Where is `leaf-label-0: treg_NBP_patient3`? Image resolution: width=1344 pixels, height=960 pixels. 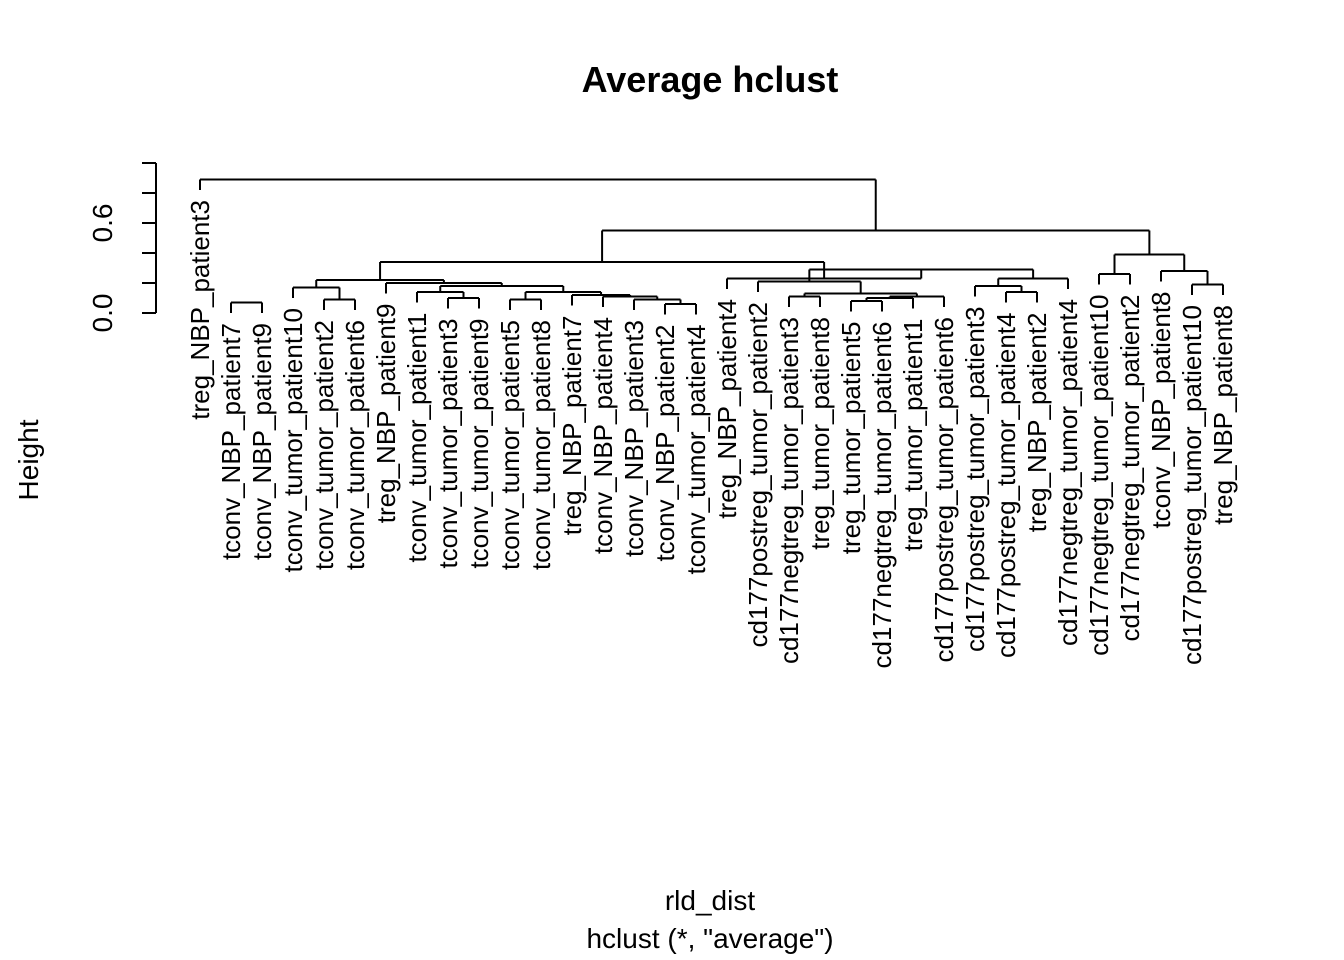
leaf-label-0: treg_NBP_patient3 is located at coordinates (200, 310).